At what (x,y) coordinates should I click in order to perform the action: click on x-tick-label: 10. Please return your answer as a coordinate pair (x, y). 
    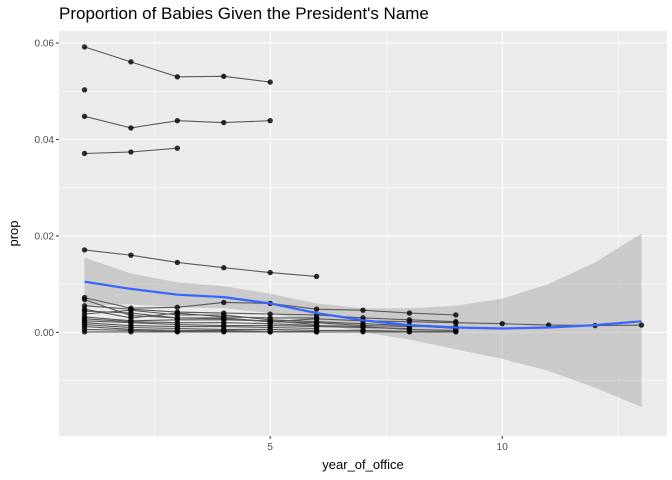
    Looking at the image, I should click on (503, 447).